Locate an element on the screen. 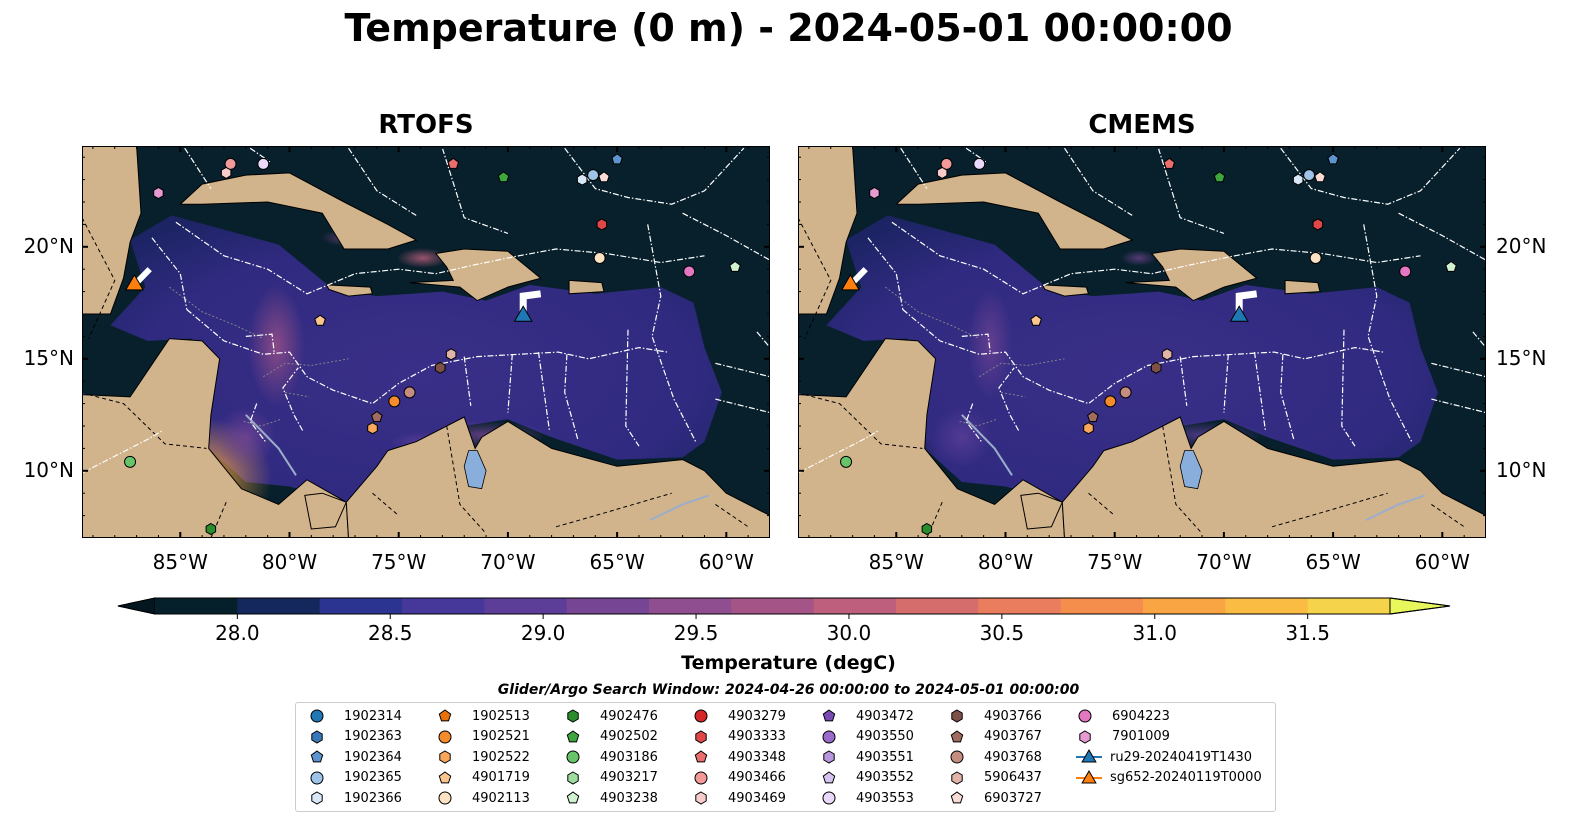 The image size is (1577, 828). legend-label: 4902476 is located at coordinates (629, 716).